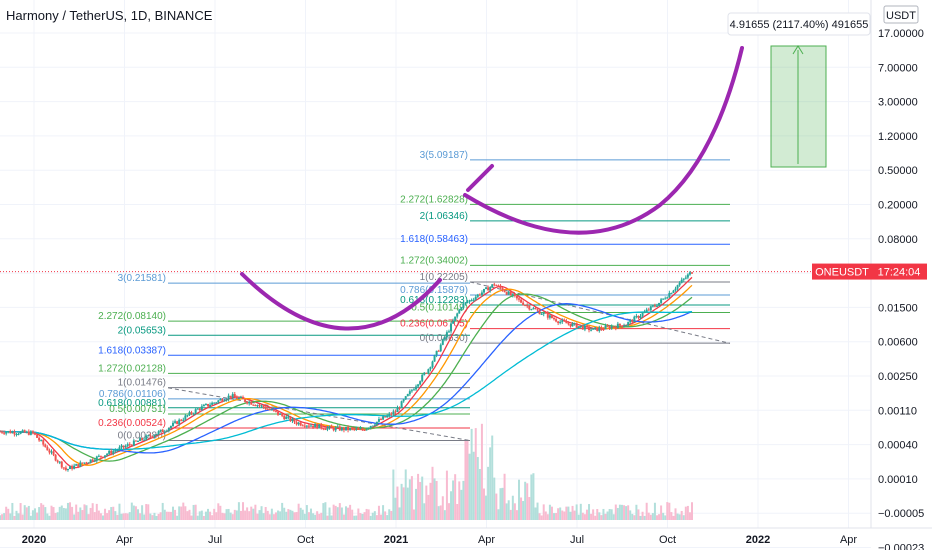  Describe the element at coordinates (901, 546) in the screenshot. I see `price-tick-label: −0.00023` at that location.